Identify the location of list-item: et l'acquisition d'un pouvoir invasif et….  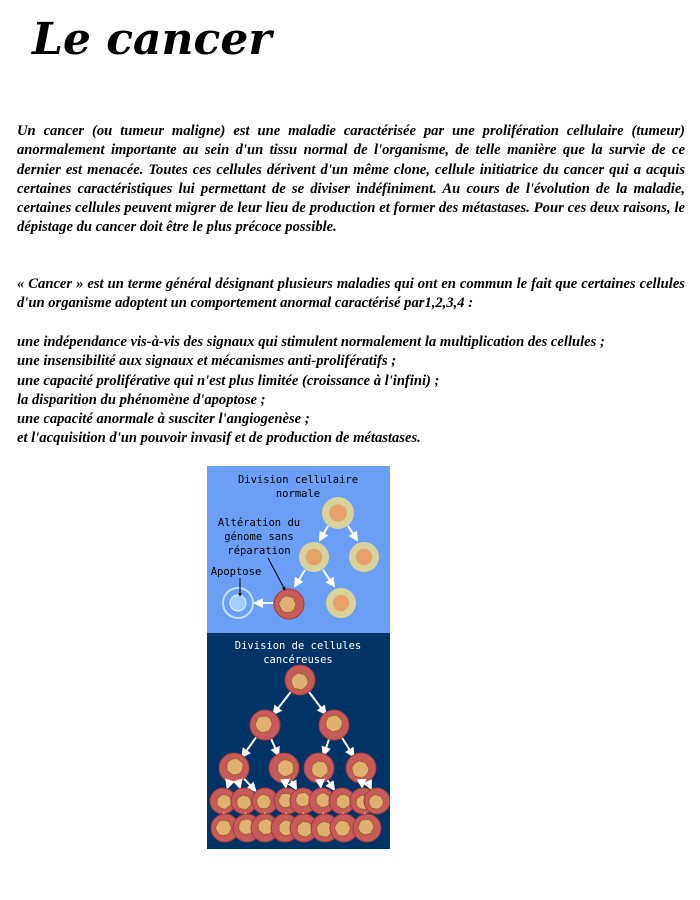
(219, 438).